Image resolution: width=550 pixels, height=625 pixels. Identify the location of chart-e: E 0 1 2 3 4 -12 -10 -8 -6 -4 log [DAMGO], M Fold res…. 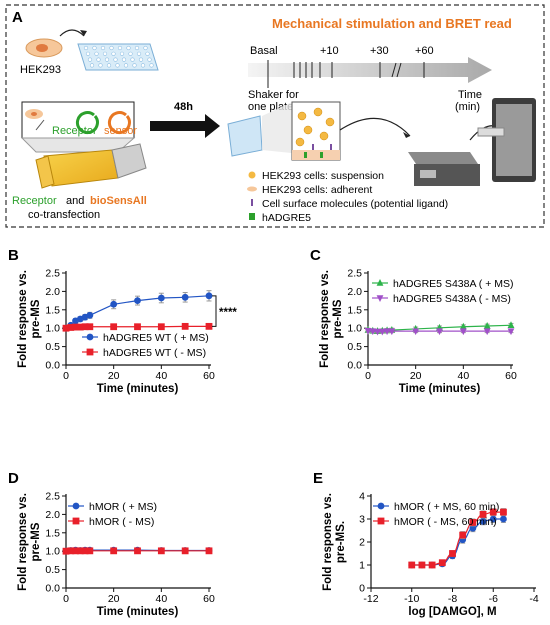
(426, 544).